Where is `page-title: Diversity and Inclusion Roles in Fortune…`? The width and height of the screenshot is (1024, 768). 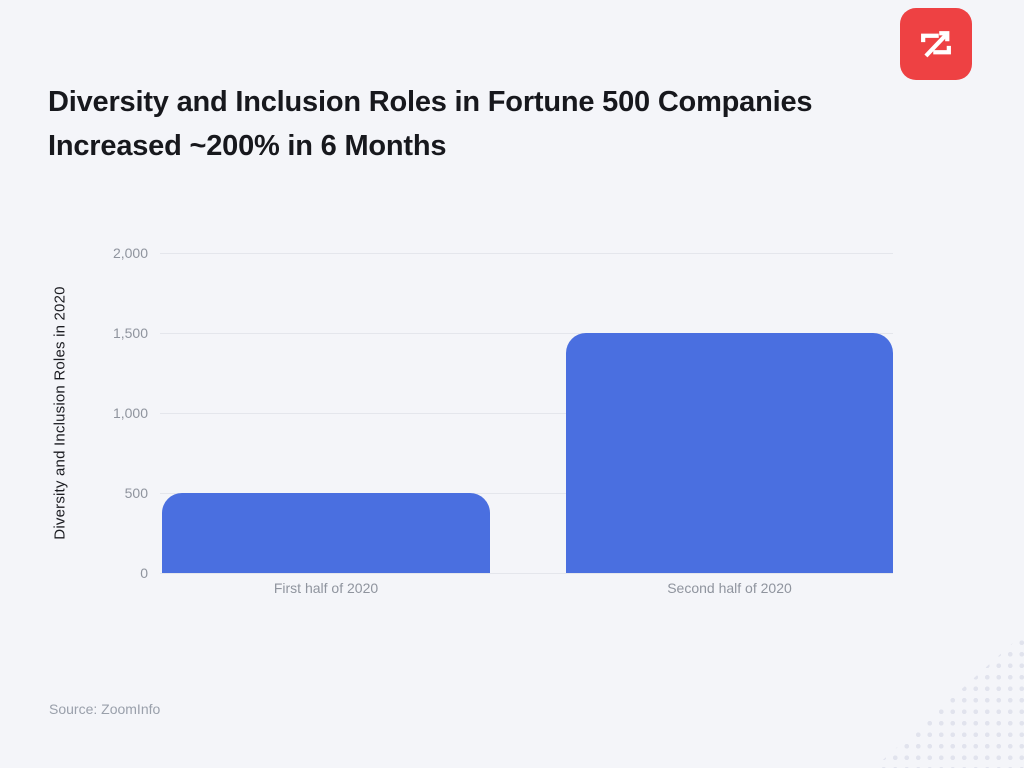
page-title: Diversity and Inclusion Roles in Fortune… is located at coordinates (508, 124).